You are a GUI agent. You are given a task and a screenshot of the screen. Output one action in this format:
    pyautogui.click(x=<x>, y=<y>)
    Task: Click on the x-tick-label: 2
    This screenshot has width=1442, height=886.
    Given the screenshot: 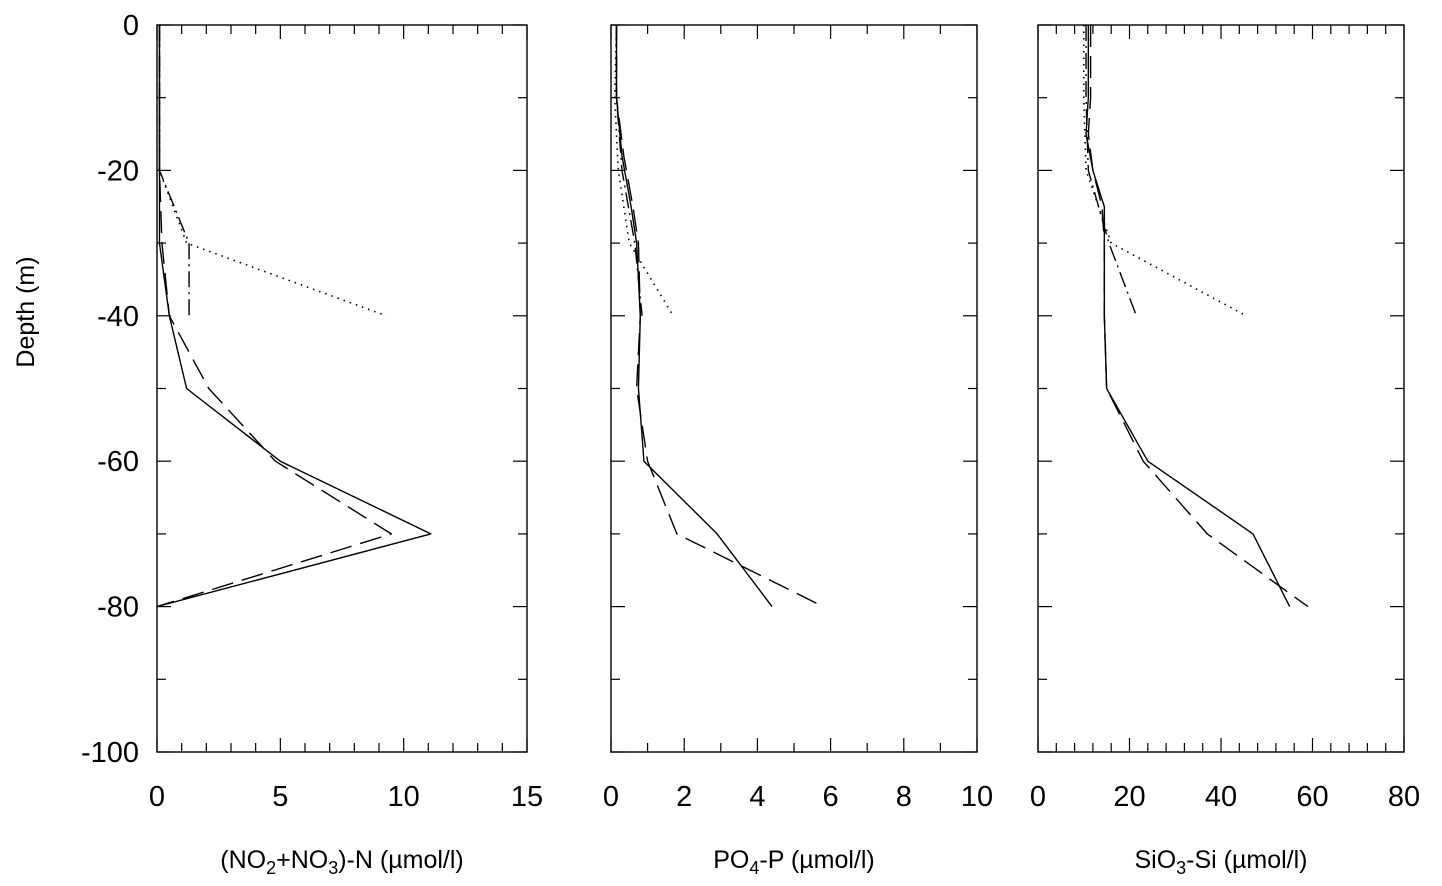 What is the action you would take?
    pyautogui.click(x=684, y=797)
    